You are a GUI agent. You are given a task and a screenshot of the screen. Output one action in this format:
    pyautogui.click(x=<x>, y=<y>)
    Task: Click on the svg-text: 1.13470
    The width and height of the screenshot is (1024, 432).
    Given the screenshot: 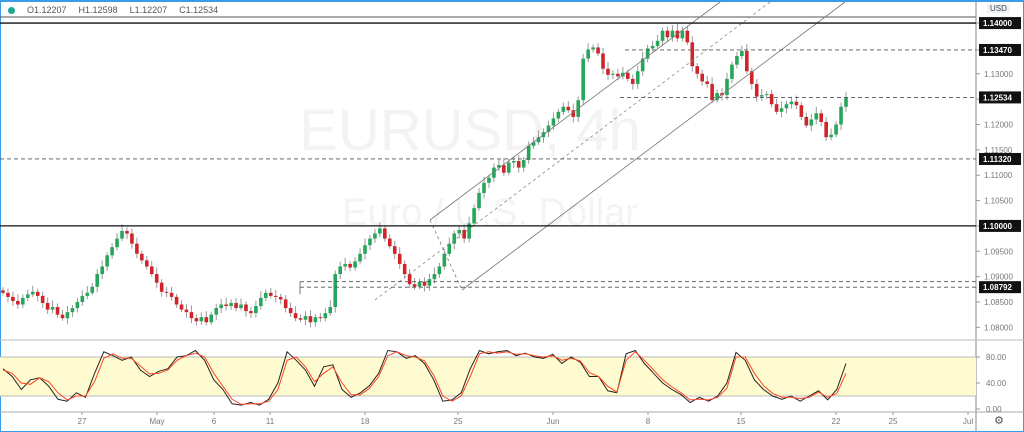 What is the action you would take?
    pyautogui.click(x=997, y=50)
    